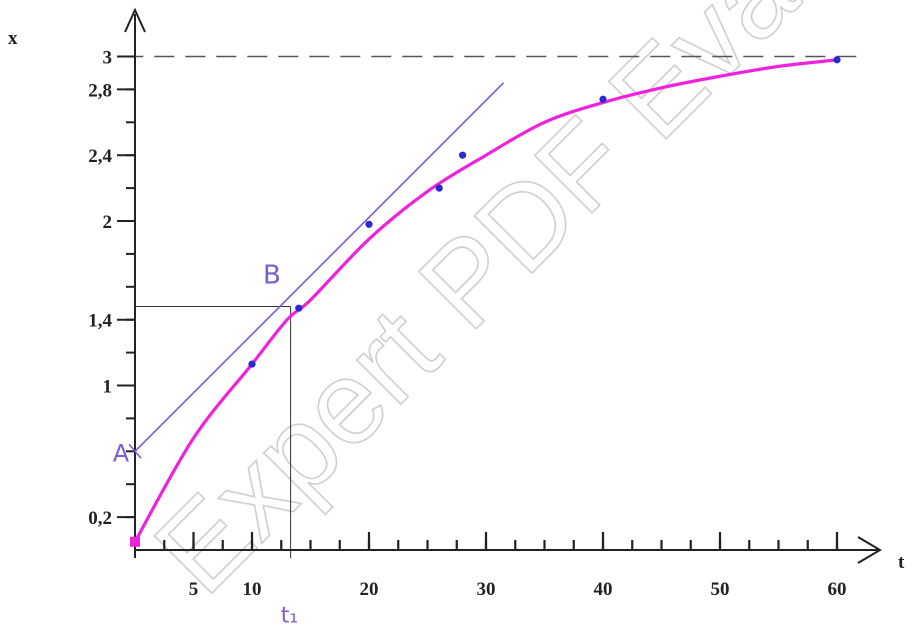  I want to click on y-tick-label: 1,4, so click(100, 321).